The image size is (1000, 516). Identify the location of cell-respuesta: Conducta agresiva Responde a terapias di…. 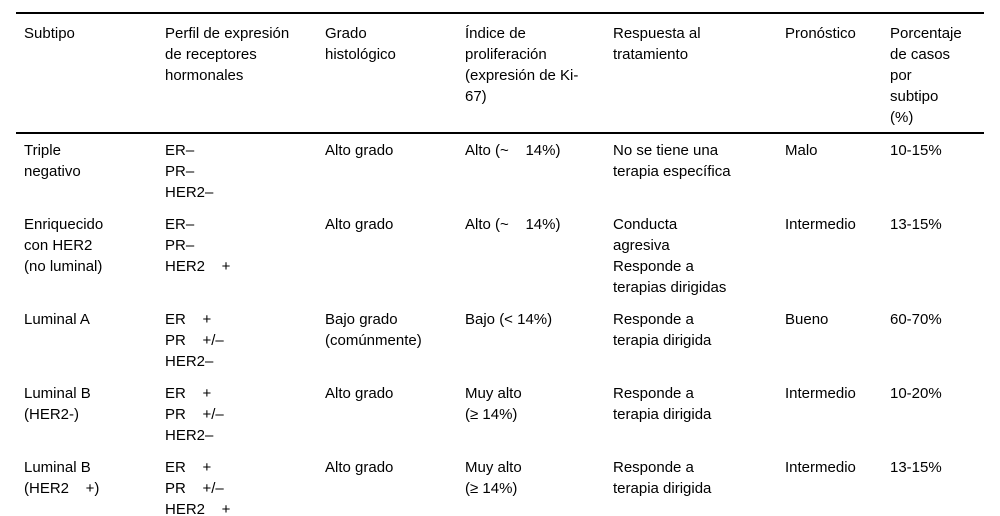
(670, 256).